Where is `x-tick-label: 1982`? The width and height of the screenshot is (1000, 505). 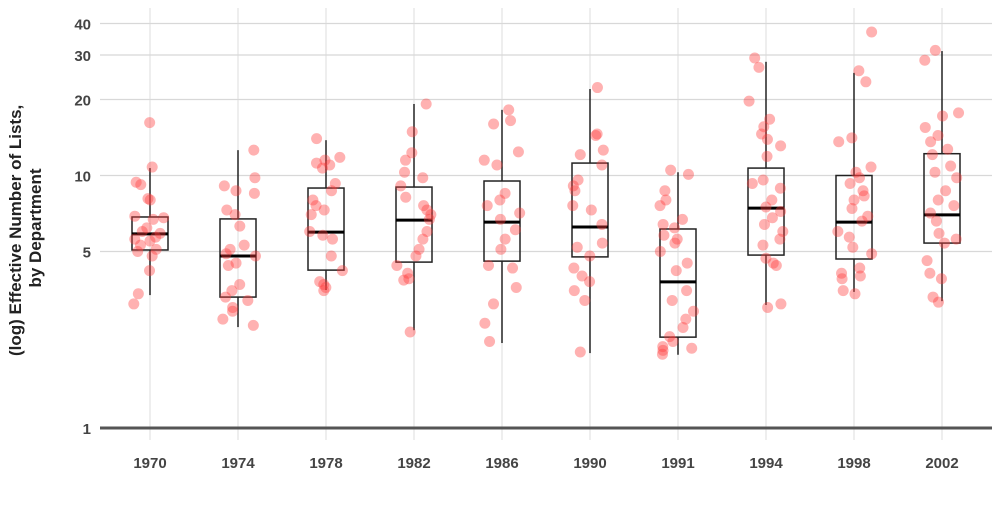 x-tick-label: 1982 is located at coordinates (413, 463).